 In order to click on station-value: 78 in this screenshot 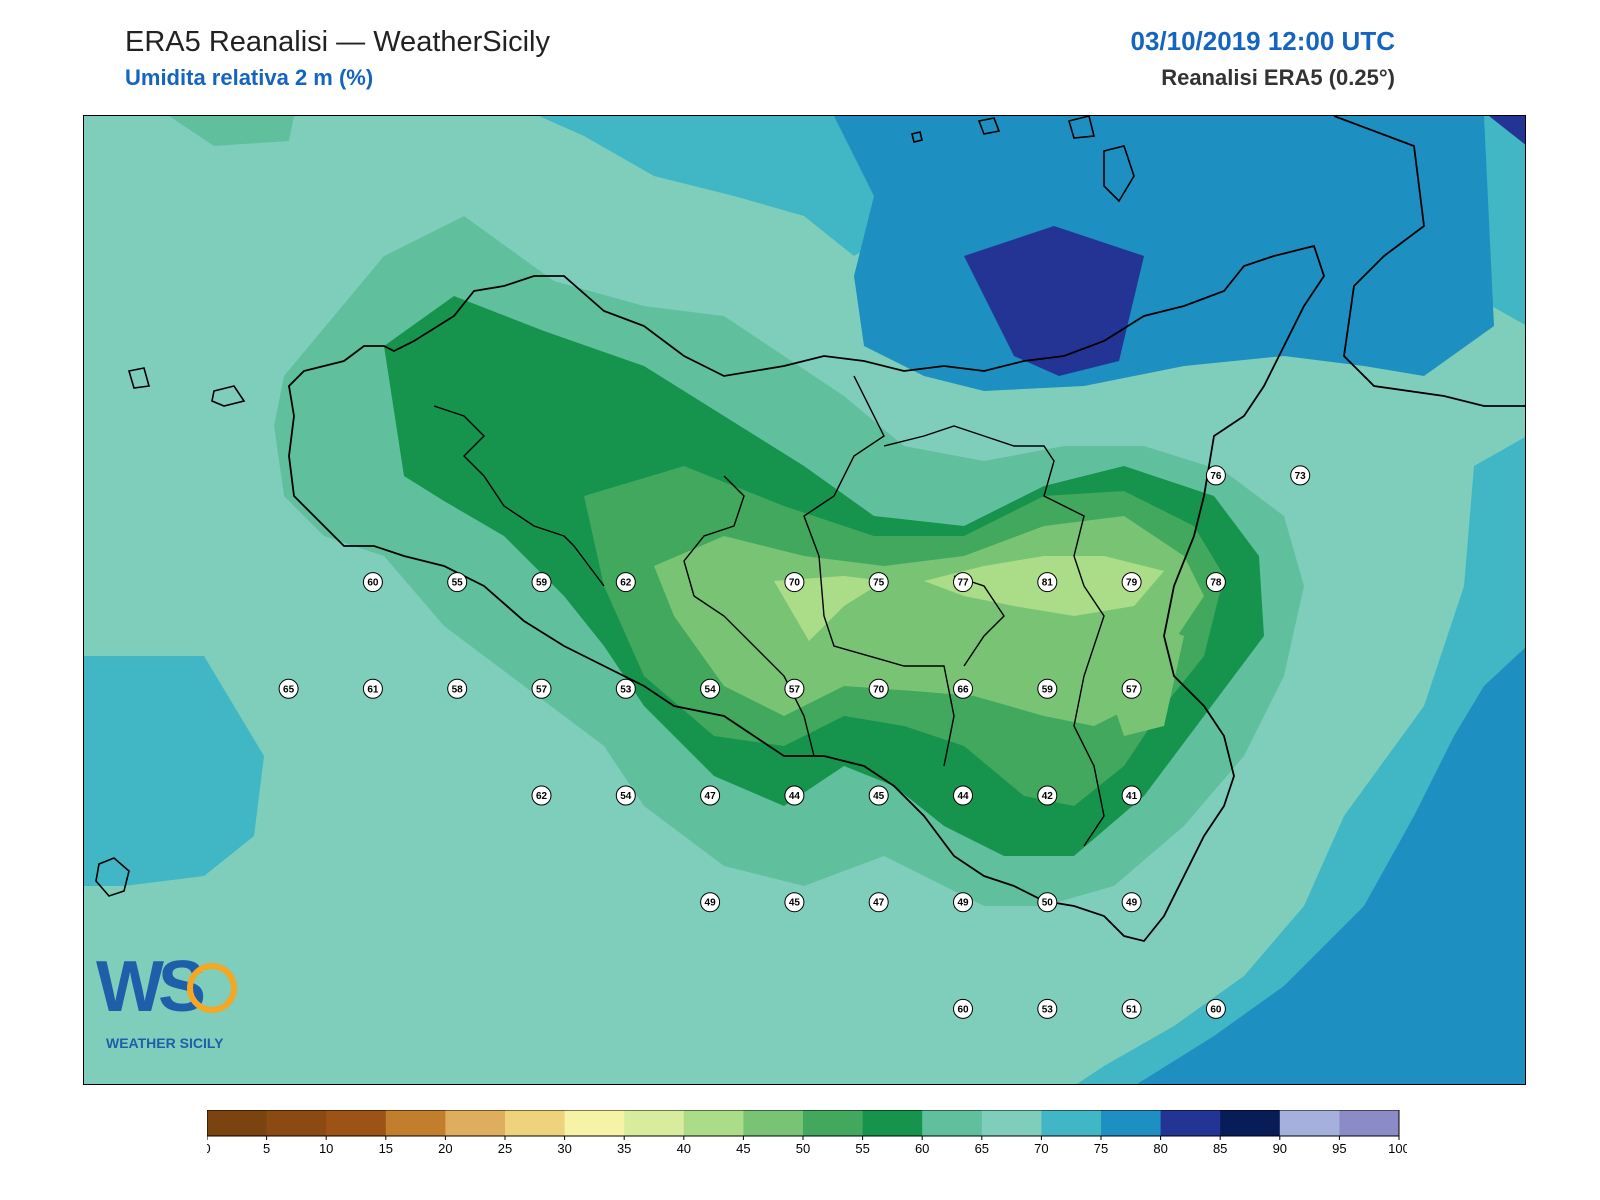, I will do `click(1216, 583)`.